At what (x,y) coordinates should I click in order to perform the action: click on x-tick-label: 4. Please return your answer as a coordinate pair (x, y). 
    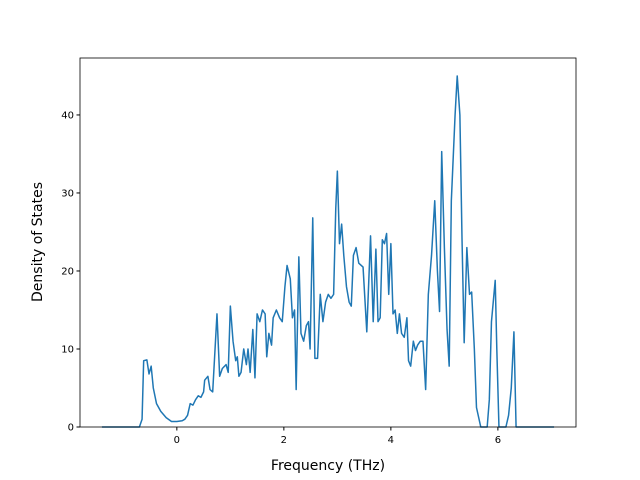
    Looking at the image, I should click on (391, 440).